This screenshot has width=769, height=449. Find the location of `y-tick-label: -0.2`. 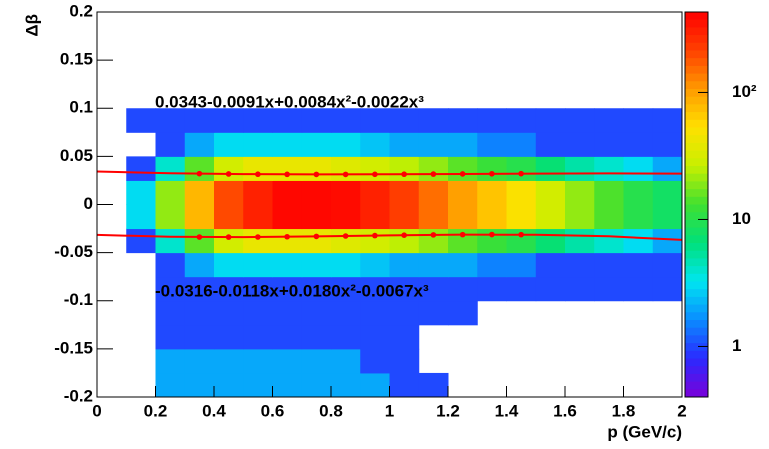

y-tick-label: -0.2 is located at coordinates (78, 395).